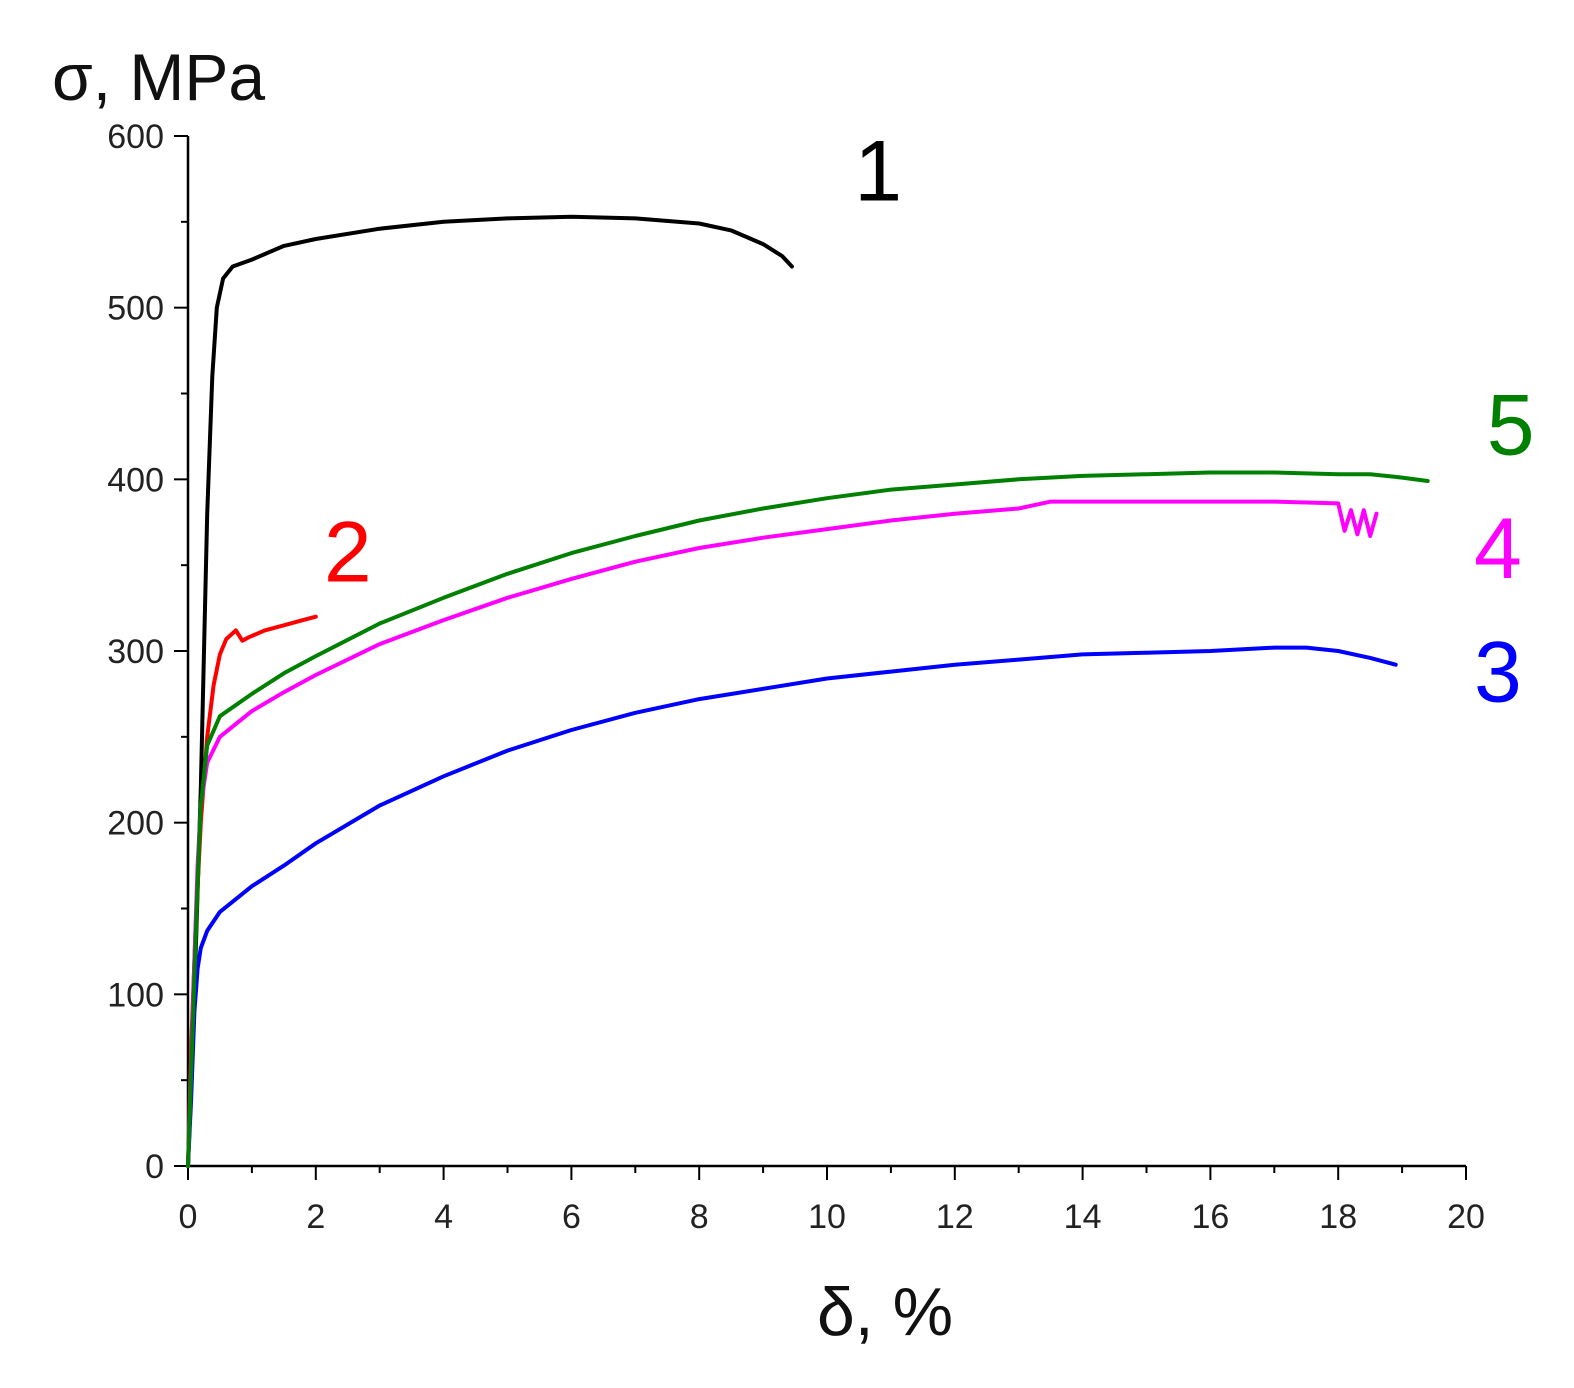 This screenshot has height=1388, width=1574. I want to click on x-tick-label: 14, so click(1083, 1217).